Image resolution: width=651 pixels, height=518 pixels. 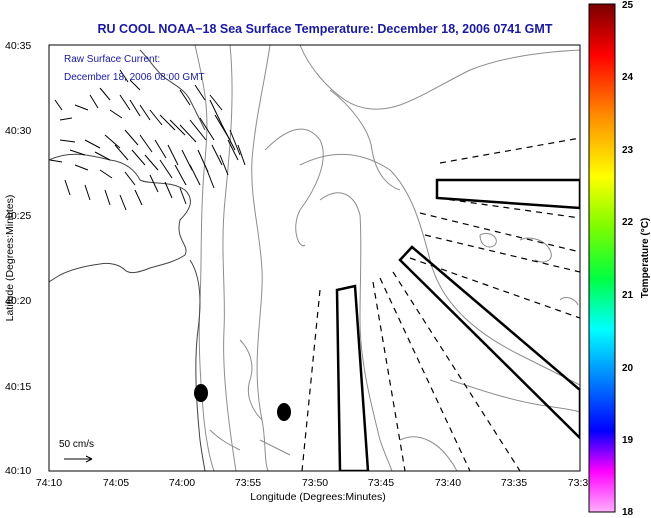 I want to click on colorbar-tick-label: 21, so click(x=628, y=295).